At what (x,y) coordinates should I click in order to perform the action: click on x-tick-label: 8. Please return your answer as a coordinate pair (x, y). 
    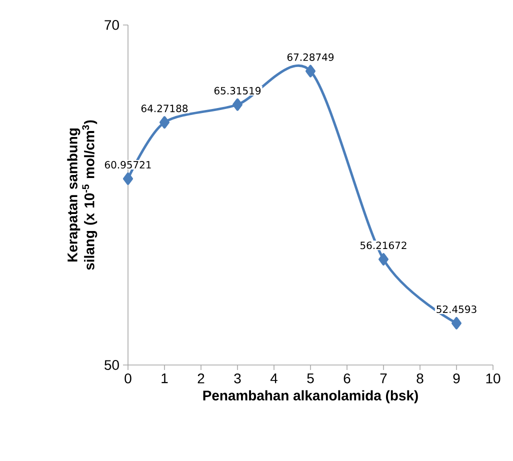
    Looking at the image, I should click on (420, 378).